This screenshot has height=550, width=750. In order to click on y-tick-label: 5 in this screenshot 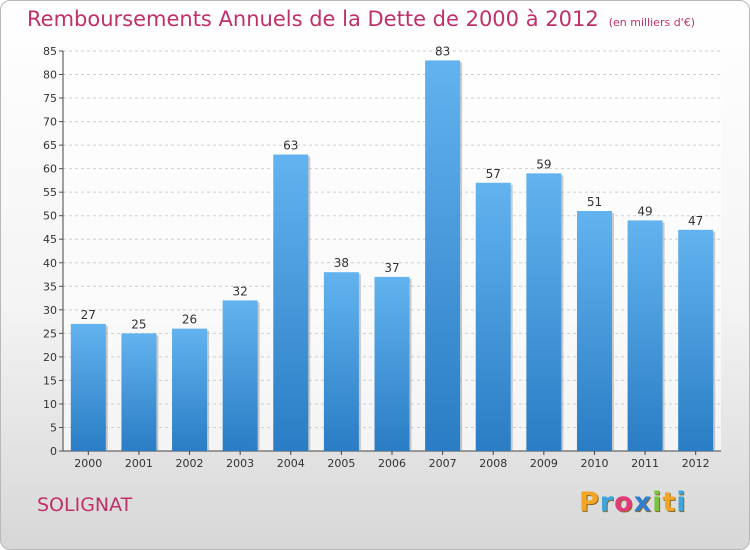, I will do `click(53, 427)`.